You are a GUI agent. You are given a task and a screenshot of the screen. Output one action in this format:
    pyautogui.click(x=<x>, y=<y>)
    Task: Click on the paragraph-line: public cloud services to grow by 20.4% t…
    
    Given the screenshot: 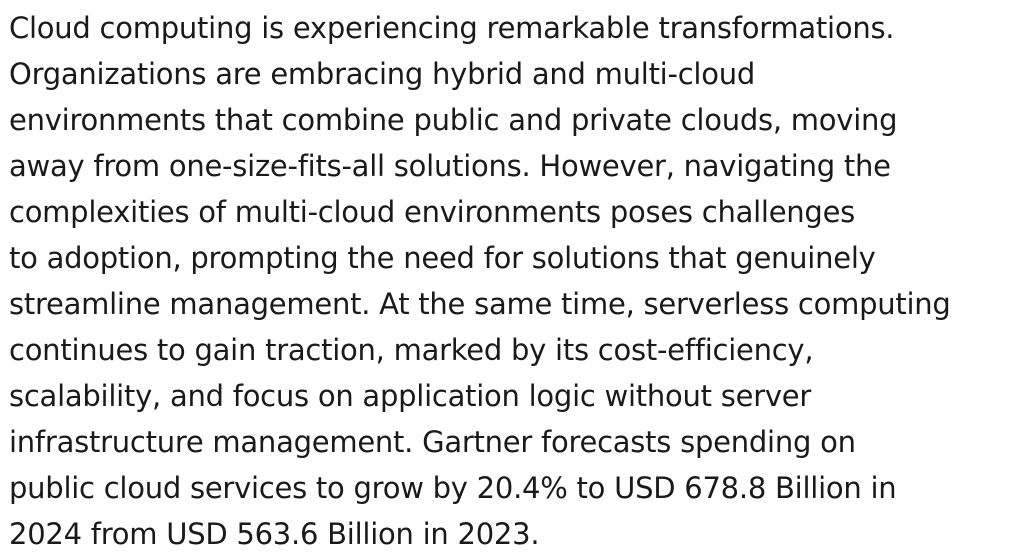 What is the action you would take?
    pyautogui.click(x=453, y=488)
    